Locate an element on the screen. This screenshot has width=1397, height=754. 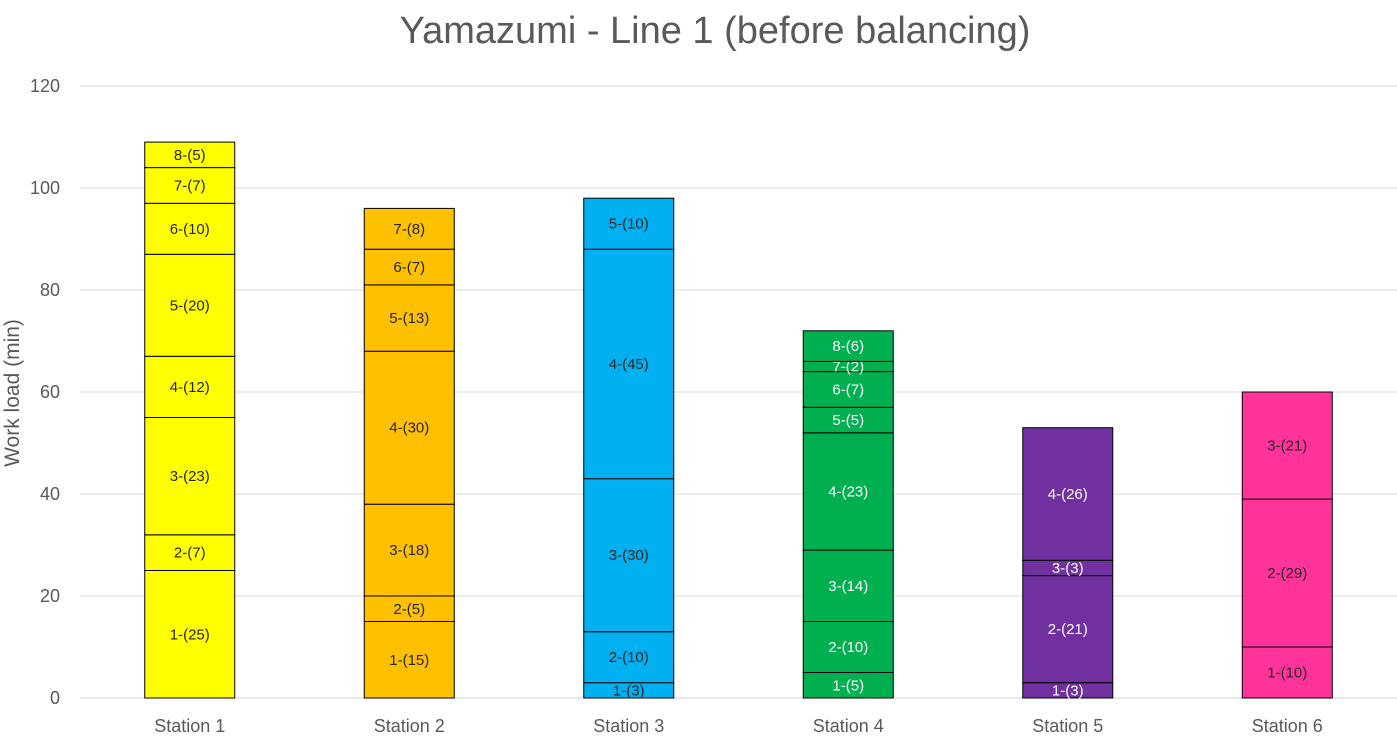
y-axis-ticks: 0 20 40 60 80 100 120 is located at coordinates (45, 392).